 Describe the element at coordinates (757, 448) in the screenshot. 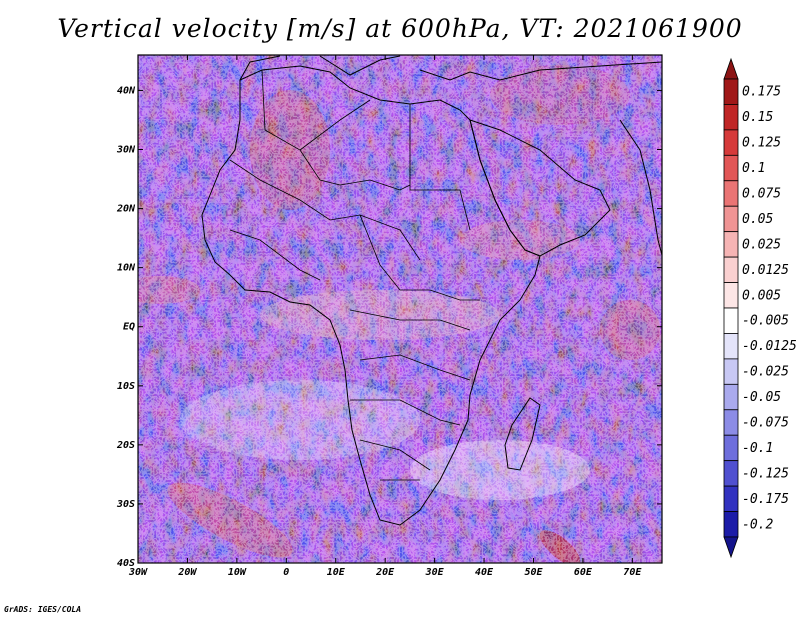

I see `colorbar-label: -0.1` at that location.